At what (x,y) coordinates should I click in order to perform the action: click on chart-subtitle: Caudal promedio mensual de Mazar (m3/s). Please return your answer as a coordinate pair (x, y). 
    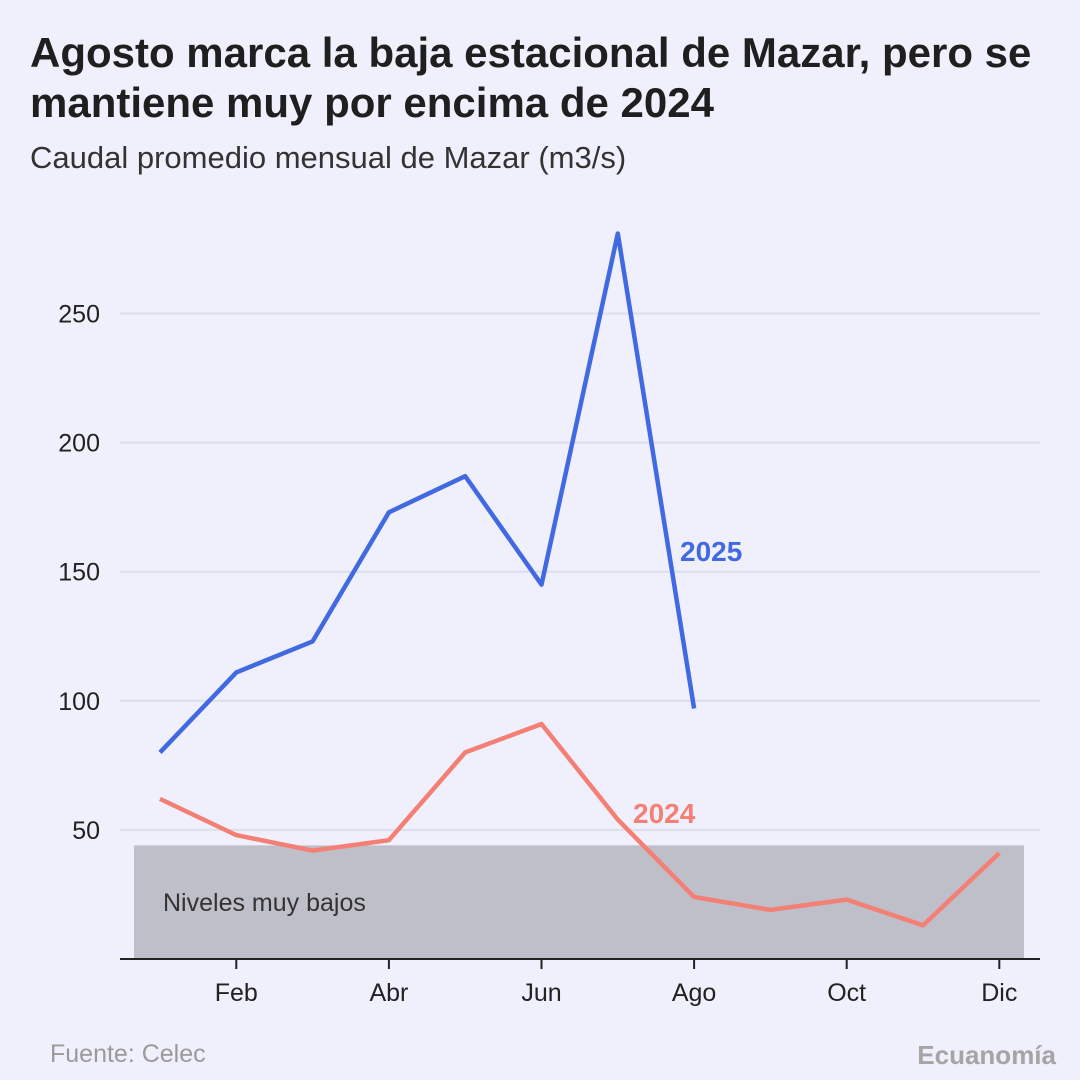
    Looking at the image, I should click on (328, 157).